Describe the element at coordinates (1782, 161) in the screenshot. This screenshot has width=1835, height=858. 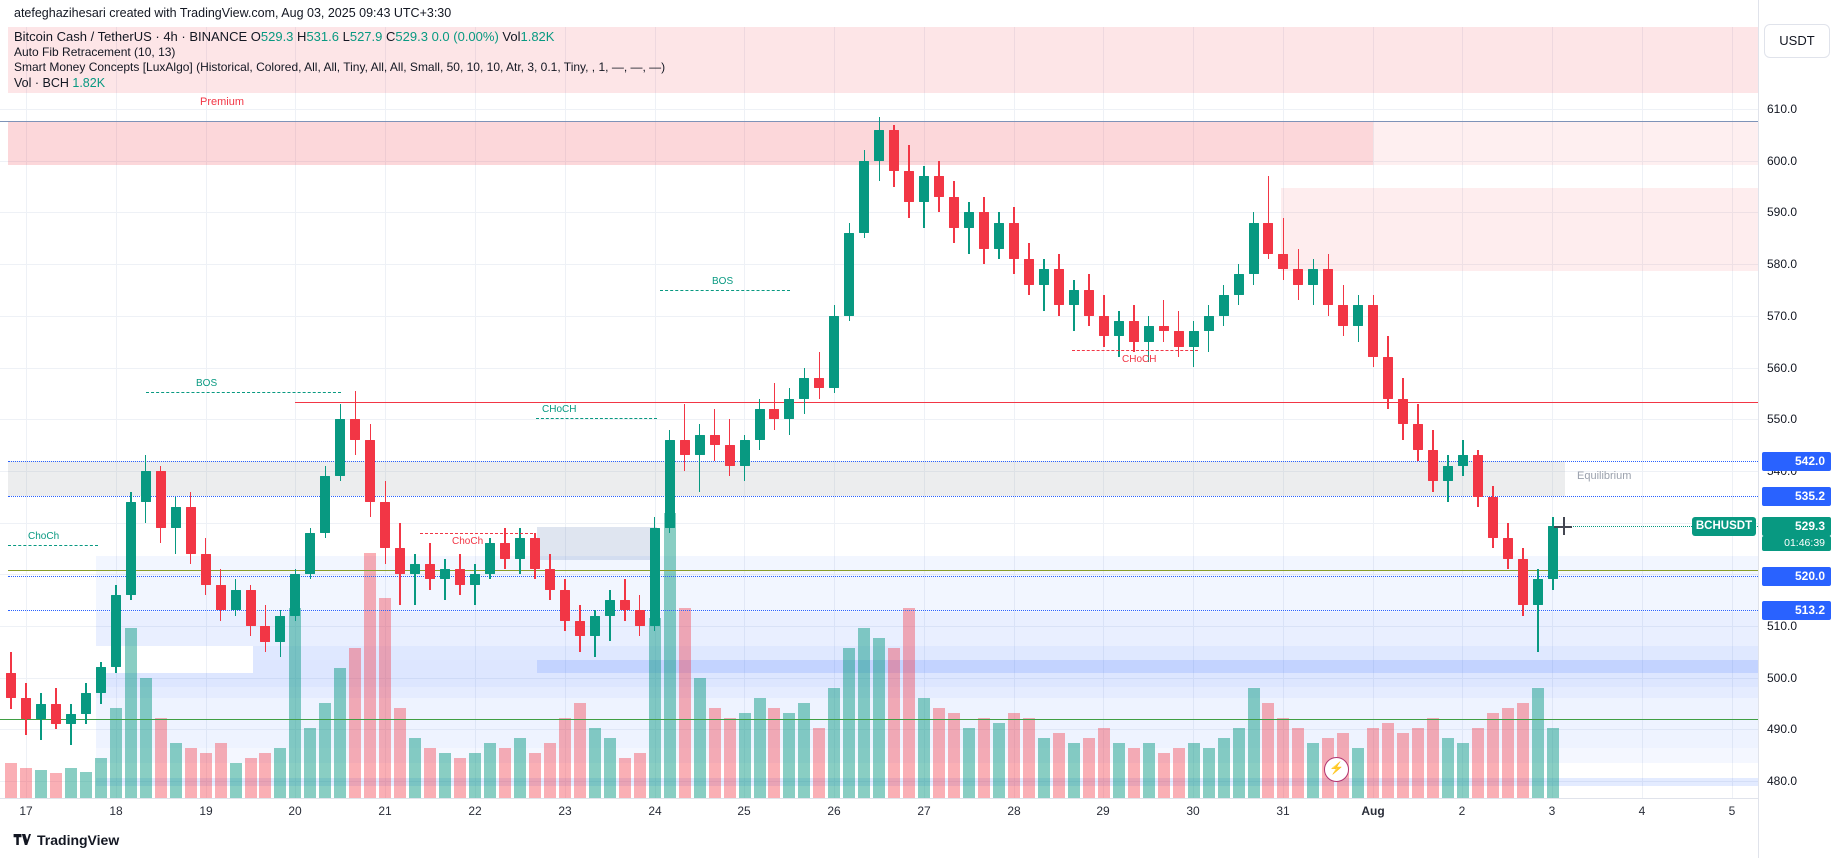
I see `price-tick-label: 600.0` at that location.